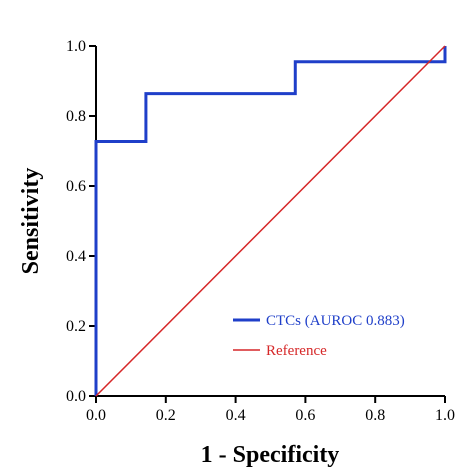 This screenshot has width=474, height=474. What do you see at coordinates (166, 415) in the screenshot?
I see `x-tick-label: 0.2` at bounding box center [166, 415].